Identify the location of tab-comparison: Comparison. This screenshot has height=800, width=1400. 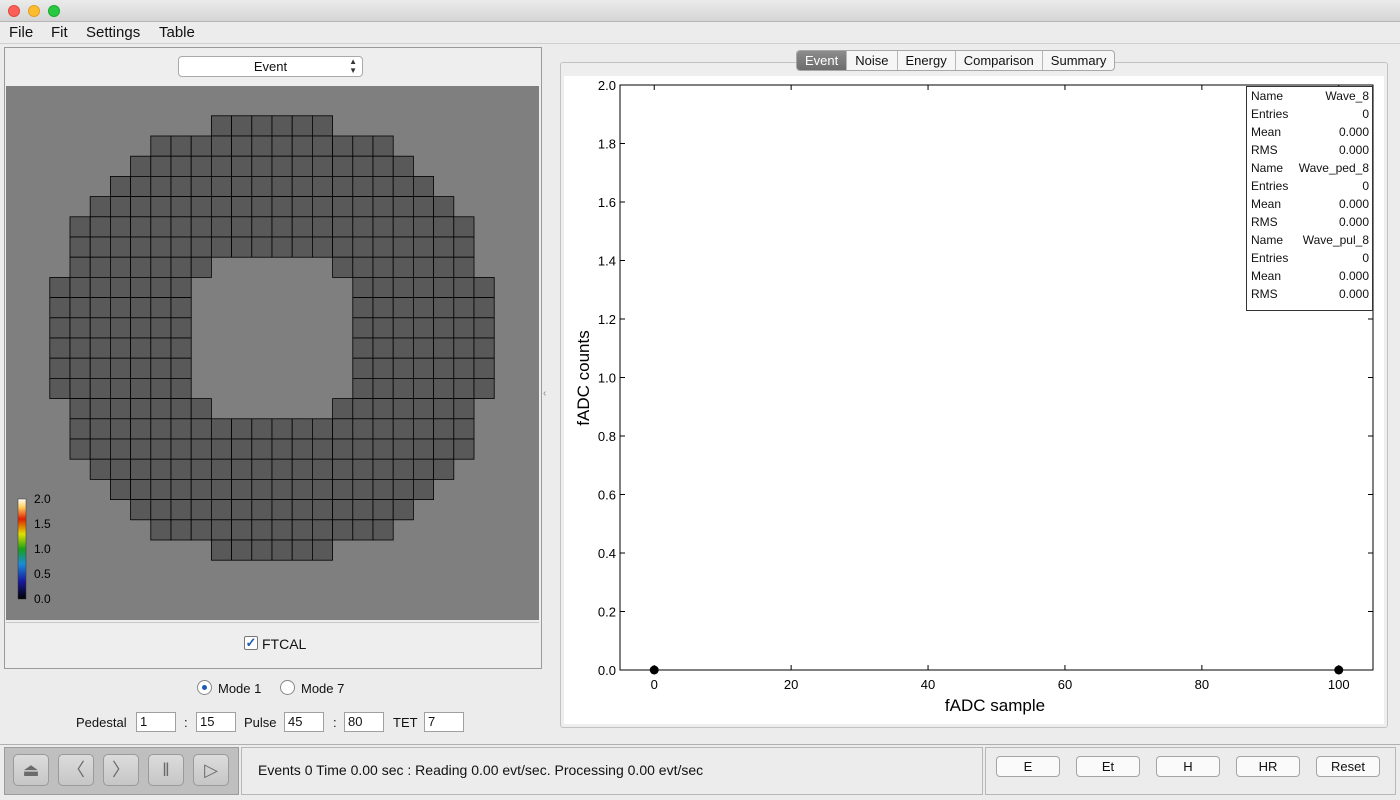
(999, 60).